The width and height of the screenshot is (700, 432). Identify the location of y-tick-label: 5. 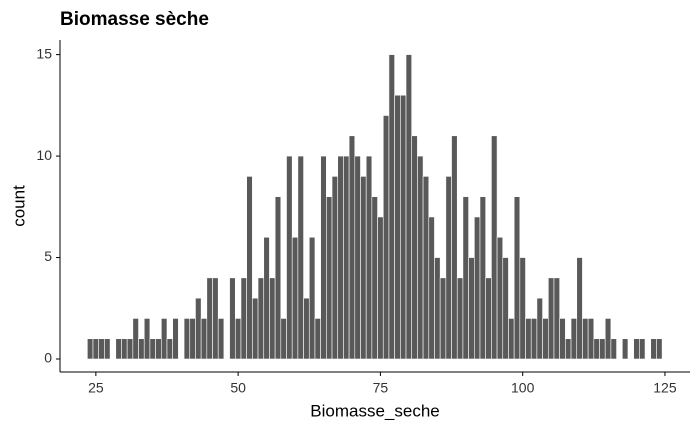
(48, 256).